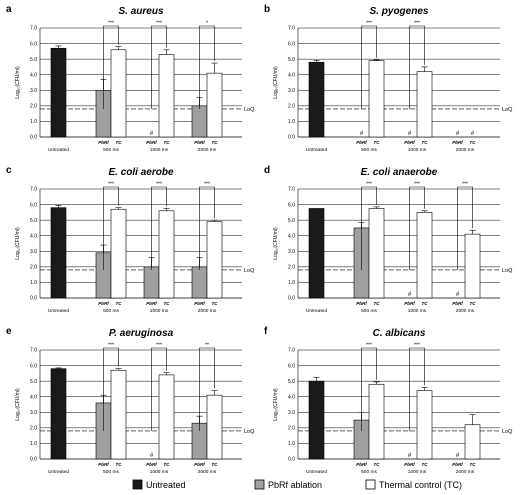 The width and height of the screenshot is (523, 495). What do you see at coordinates (291, 60) in the screenshot?
I see `y-tick-label: 5.0` at bounding box center [291, 60].